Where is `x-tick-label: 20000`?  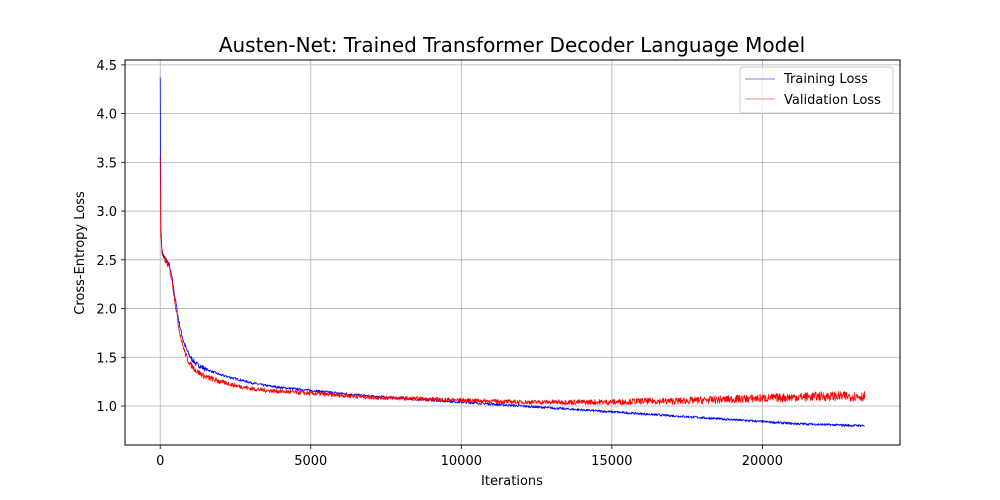
x-tick-label: 20000 is located at coordinates (762, 461).